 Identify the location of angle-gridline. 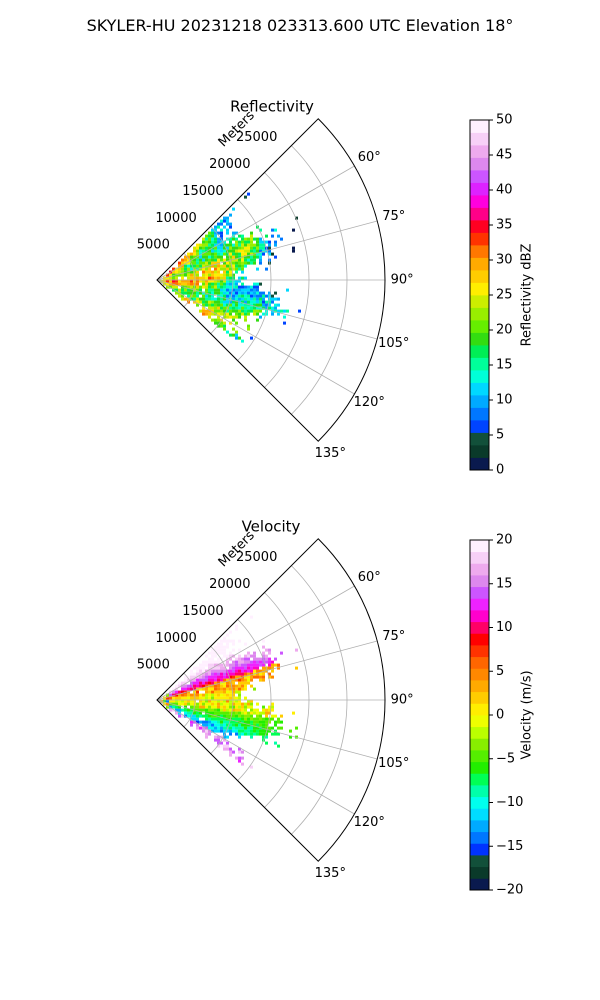
(255, 223).